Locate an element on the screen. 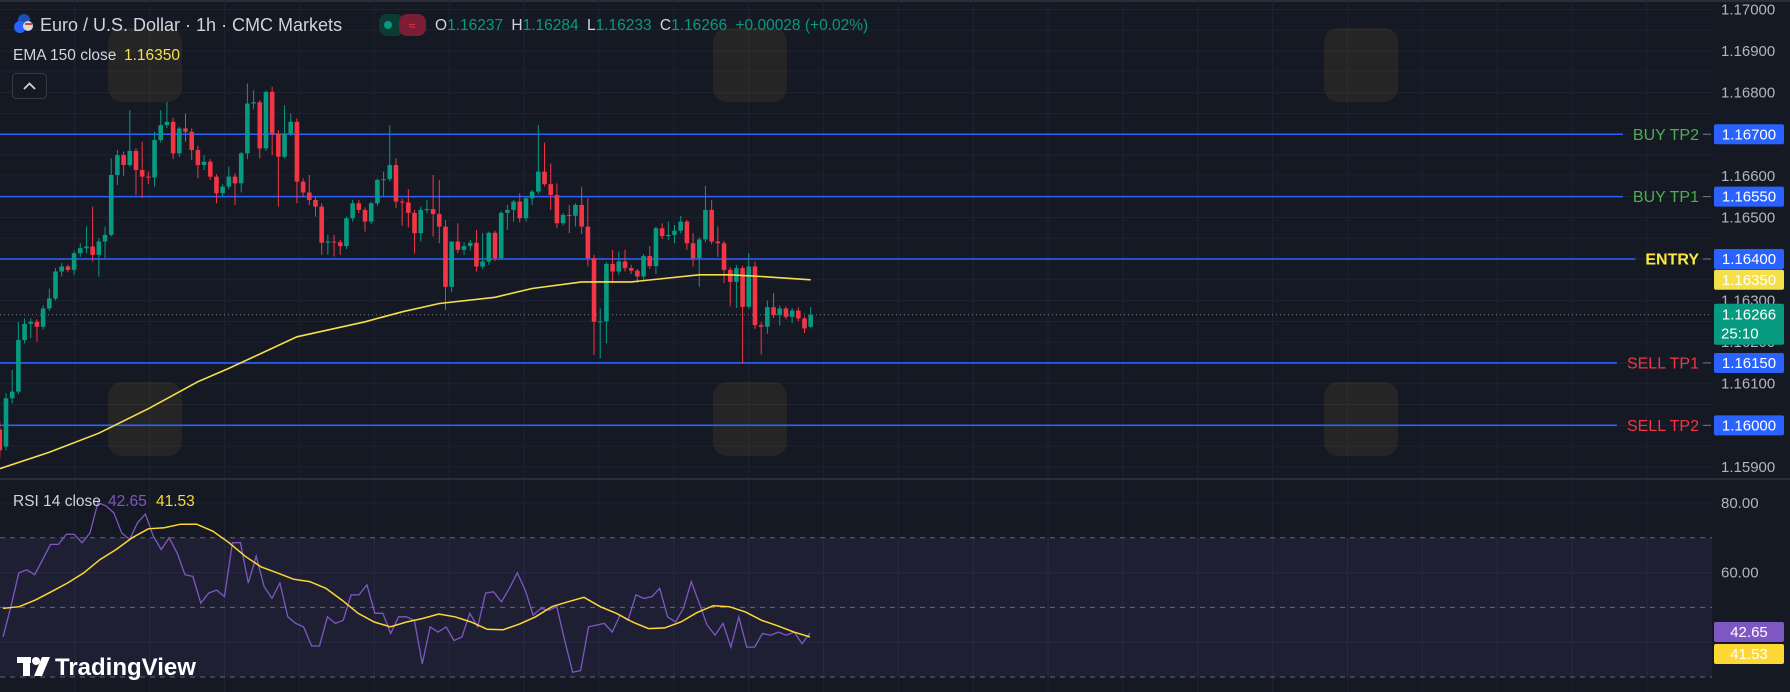 Image resolution: width=1790 pixels, height=692 pixels. level-price-badge: 1.16000 is located at coordinates (1749, 425).